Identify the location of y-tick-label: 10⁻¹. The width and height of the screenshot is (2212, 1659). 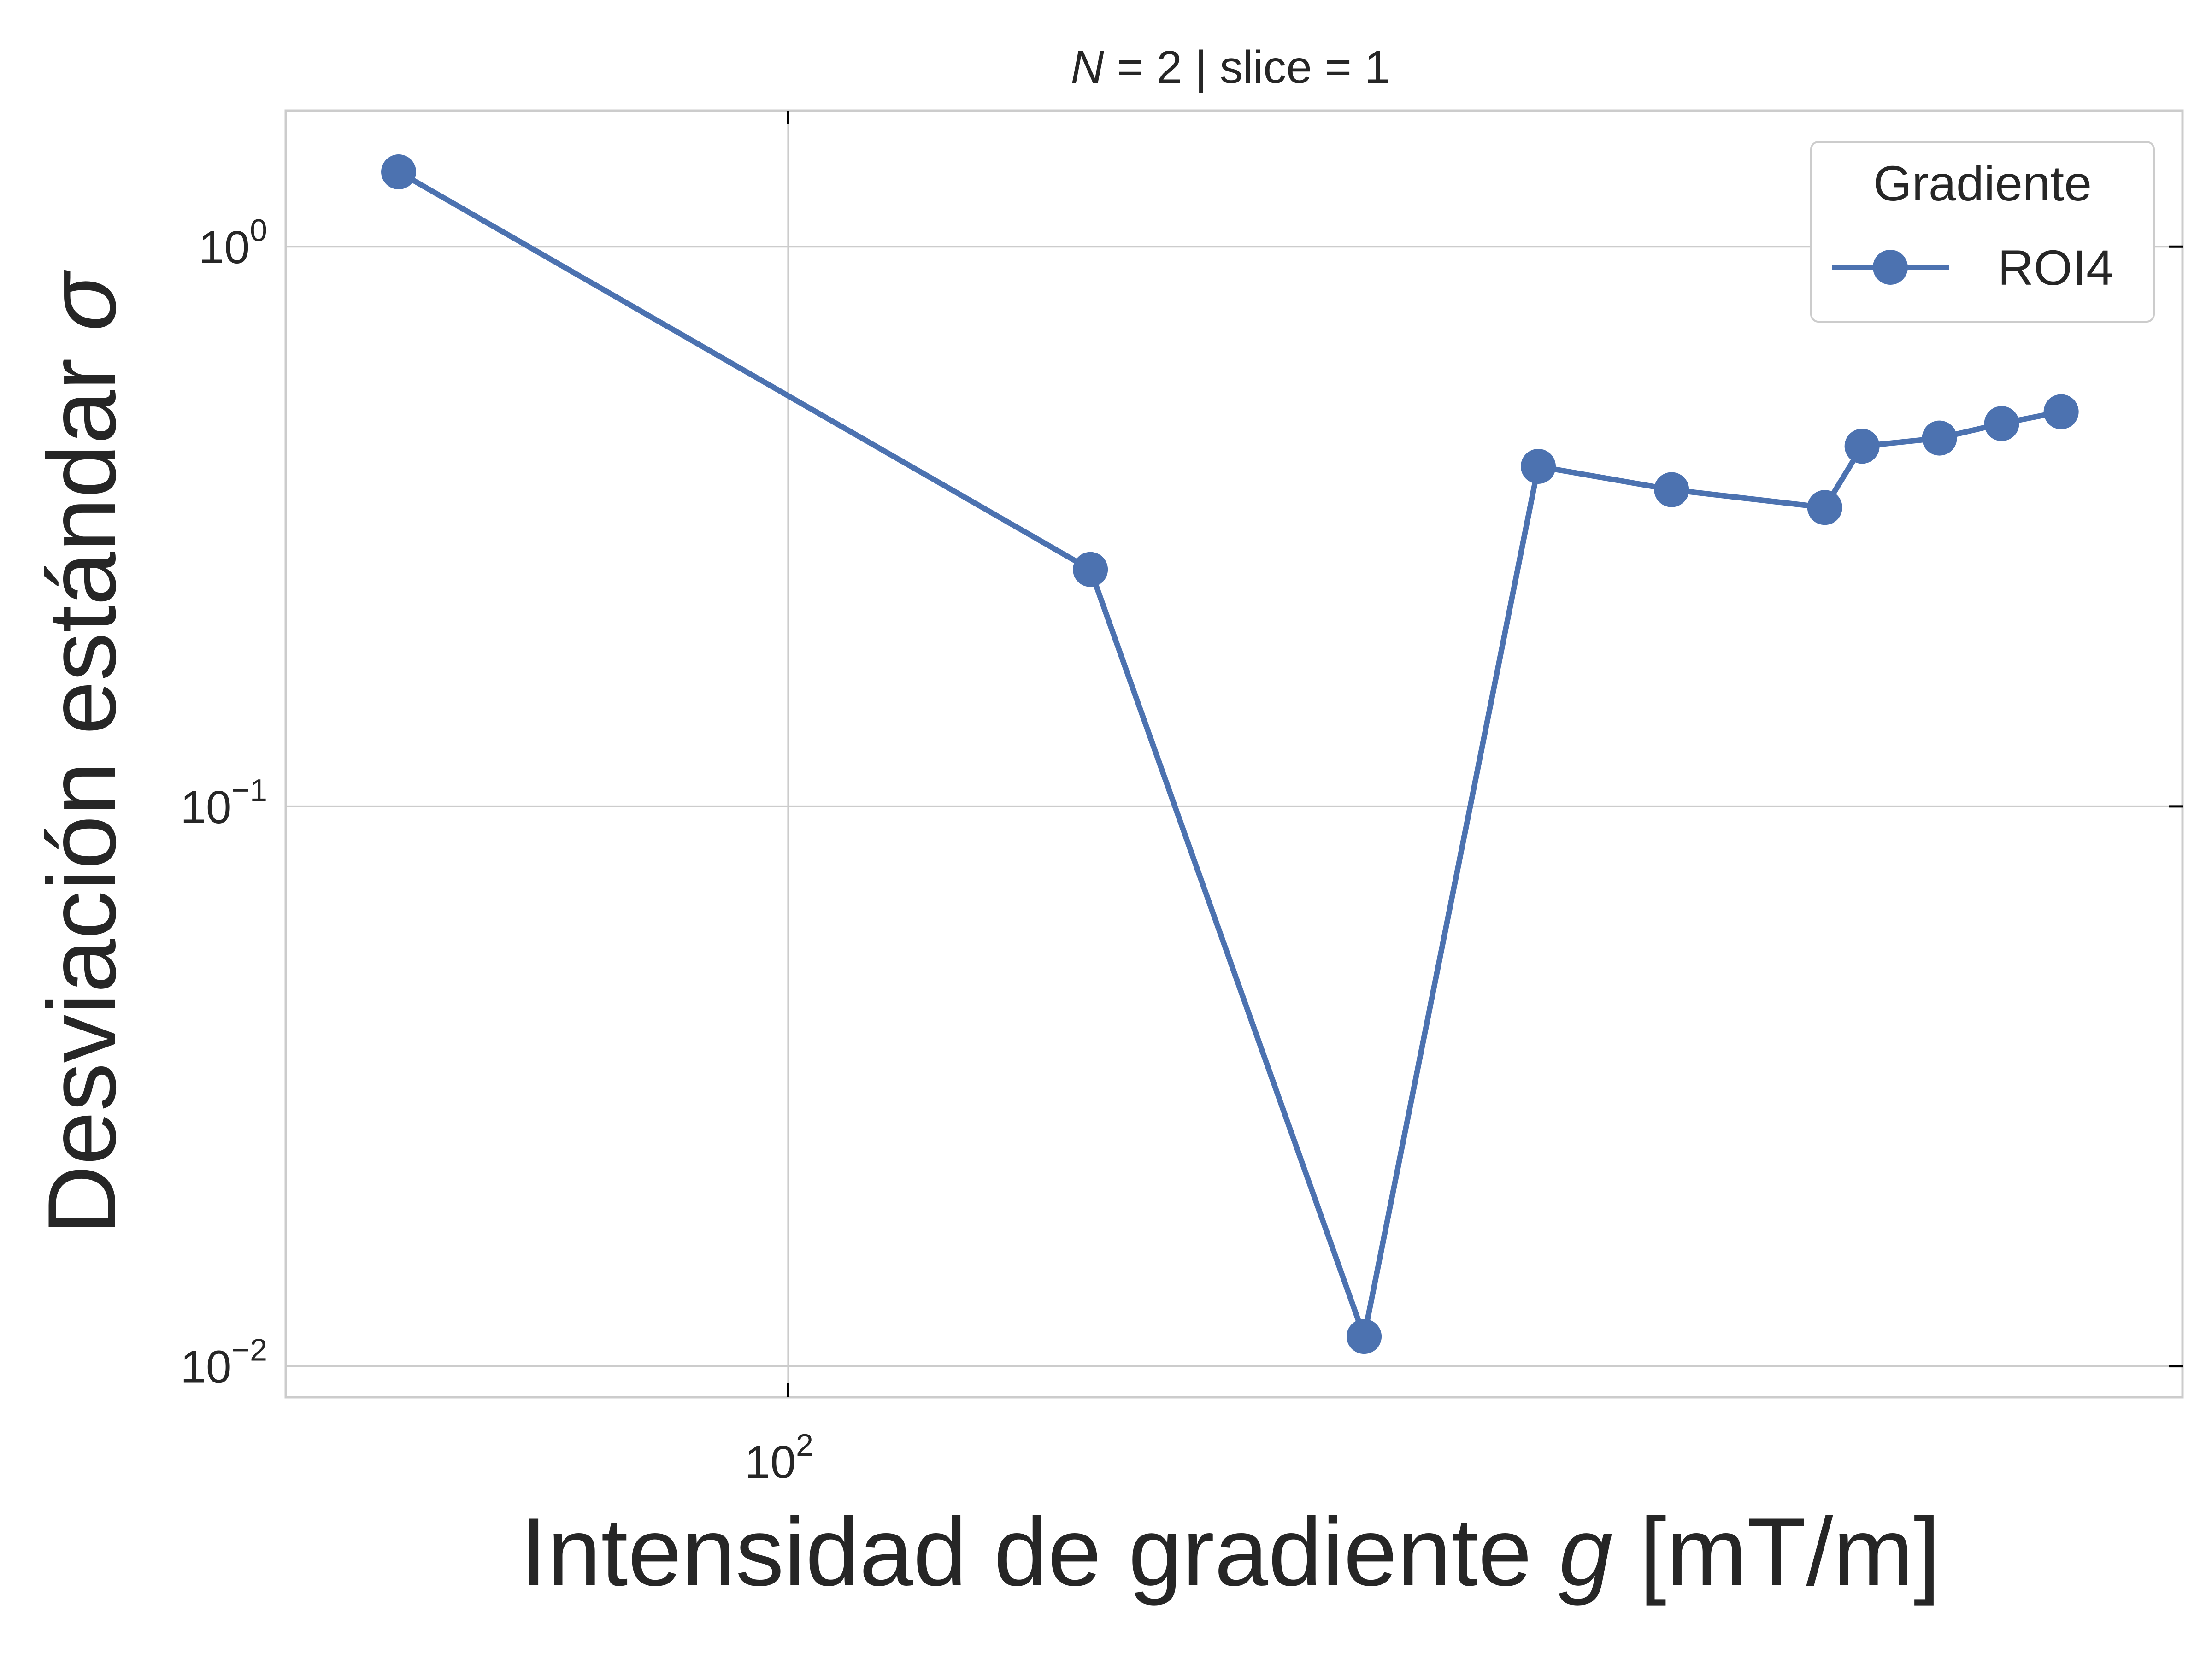
(223, 803).